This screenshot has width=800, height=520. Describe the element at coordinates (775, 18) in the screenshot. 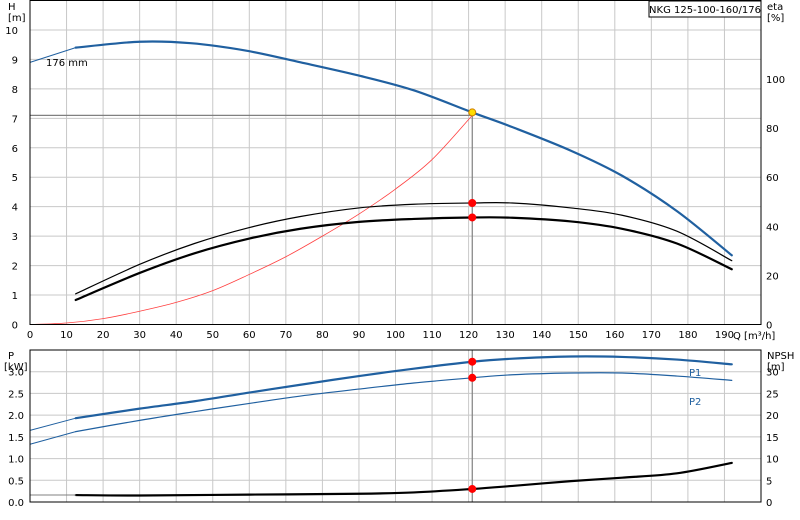

I see `y2-axis-unit-eta: [%]` at that location.